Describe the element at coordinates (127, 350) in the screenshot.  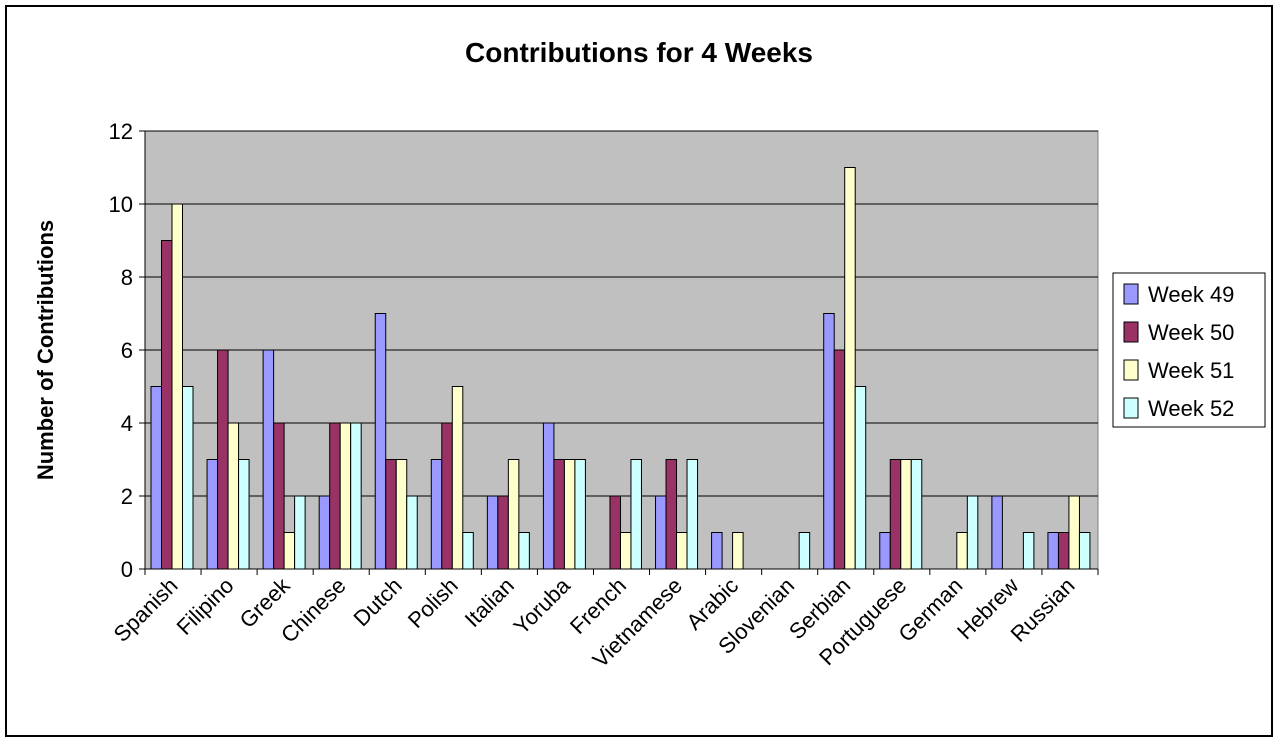
I see `y-tick-label: 6` at that location.